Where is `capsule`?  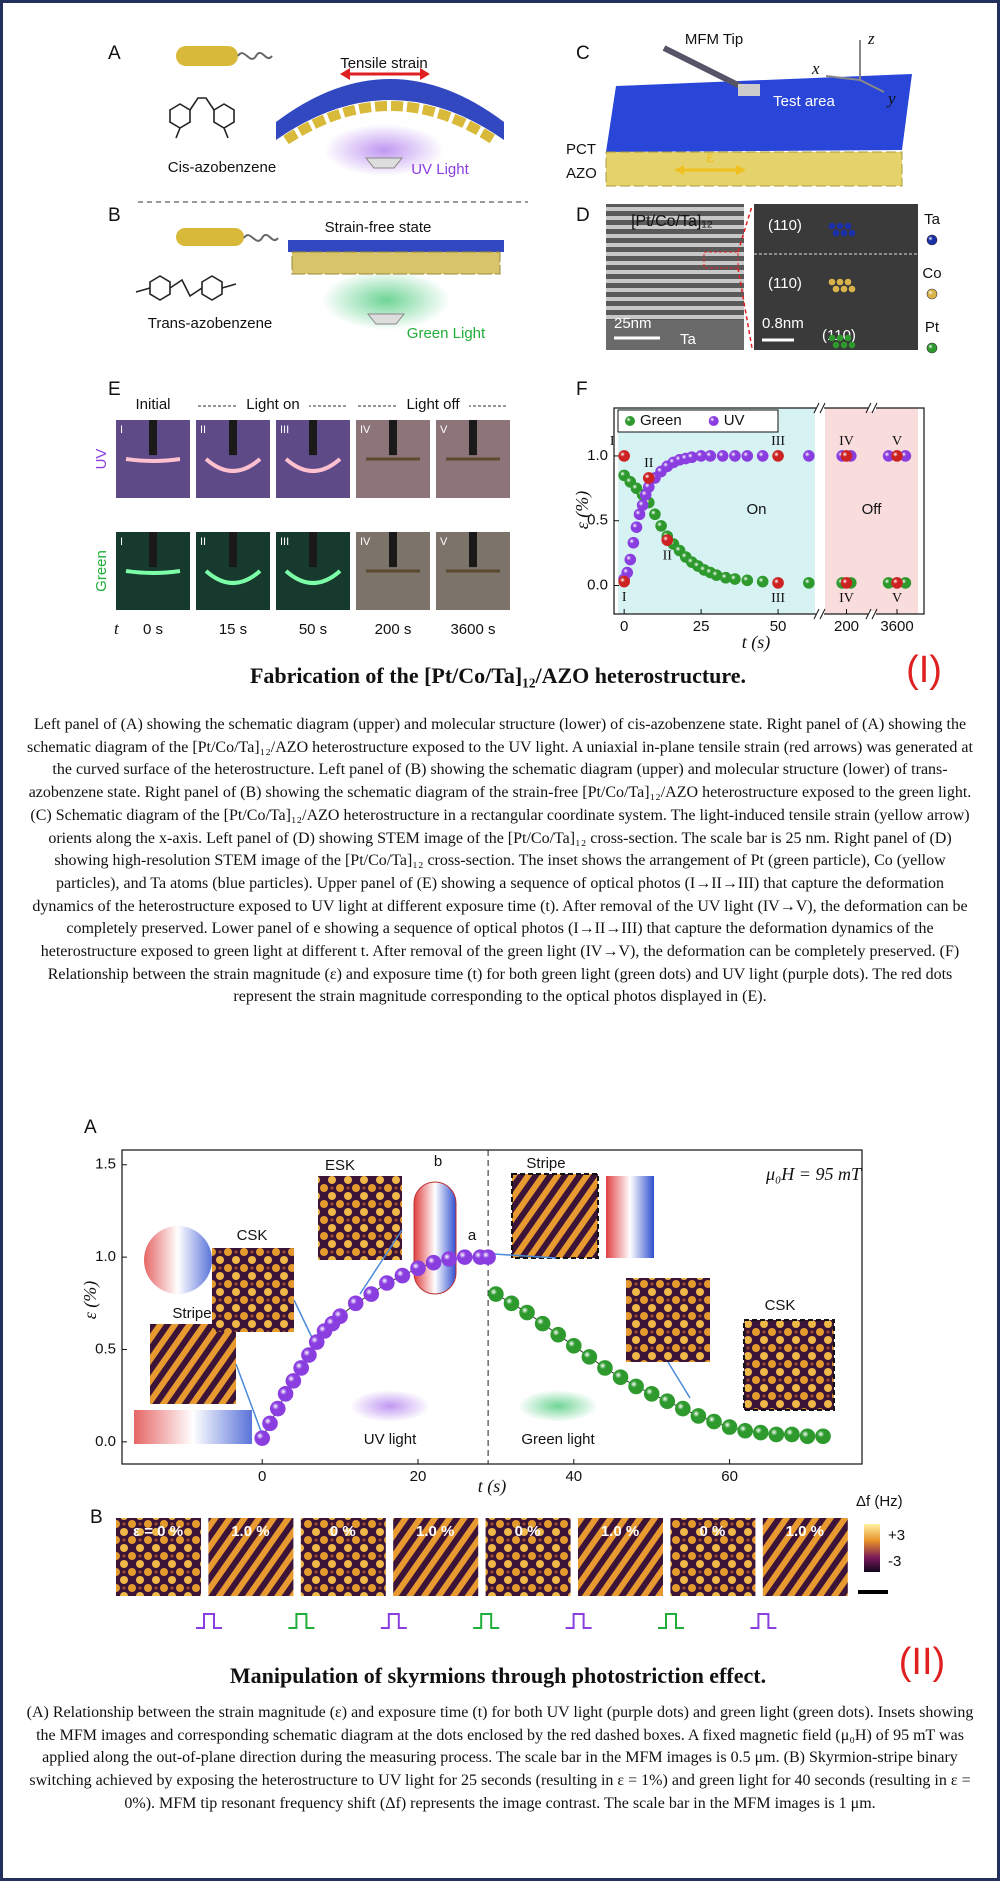
capsule is located at coordinates (210, 237).